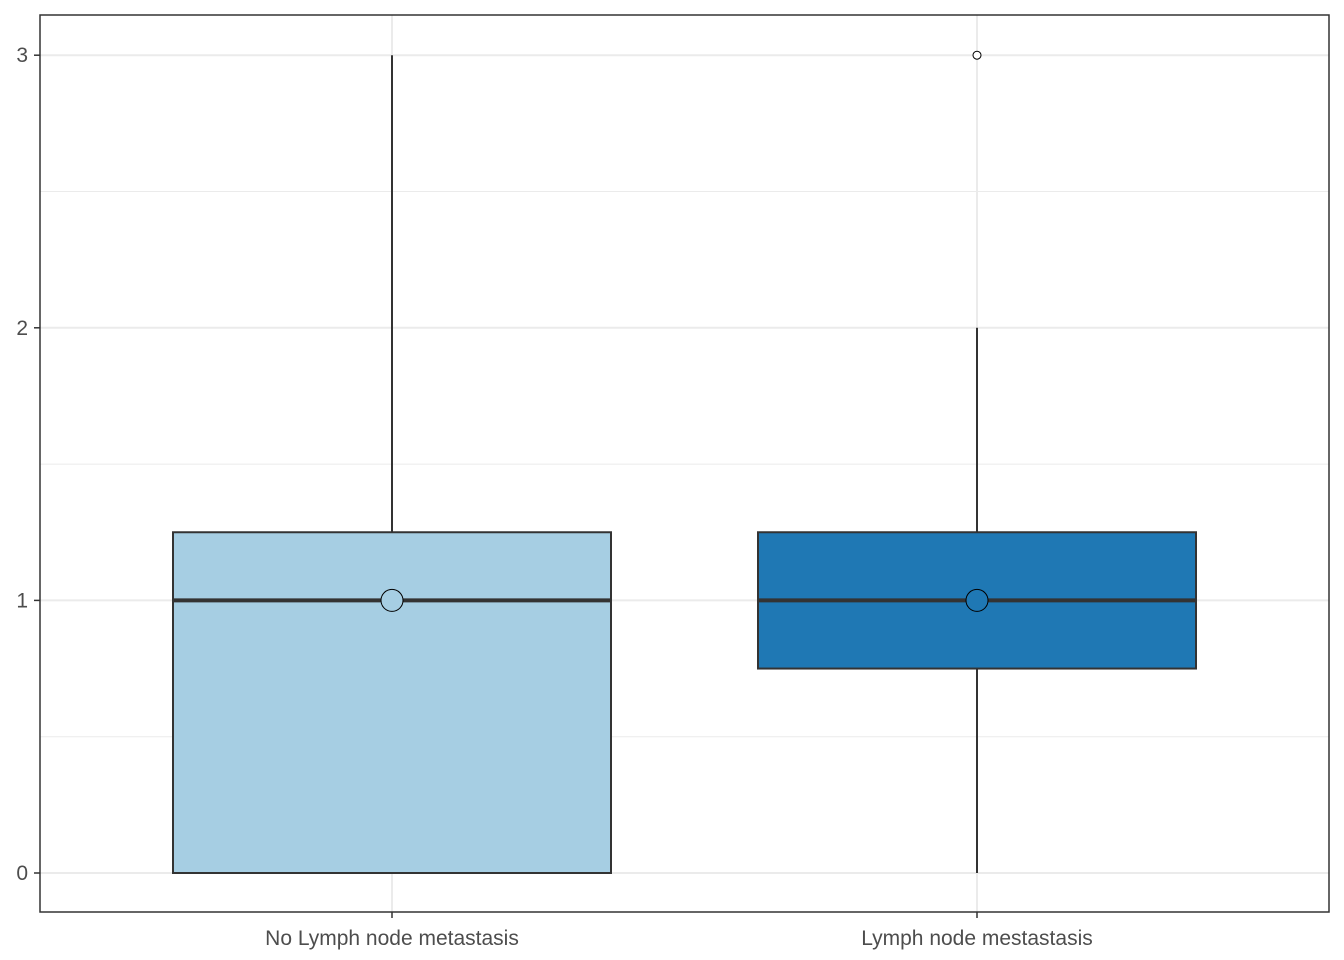  Describe the element at coordinates (392, 702) in the screenshot. I see `box-body` at that location.